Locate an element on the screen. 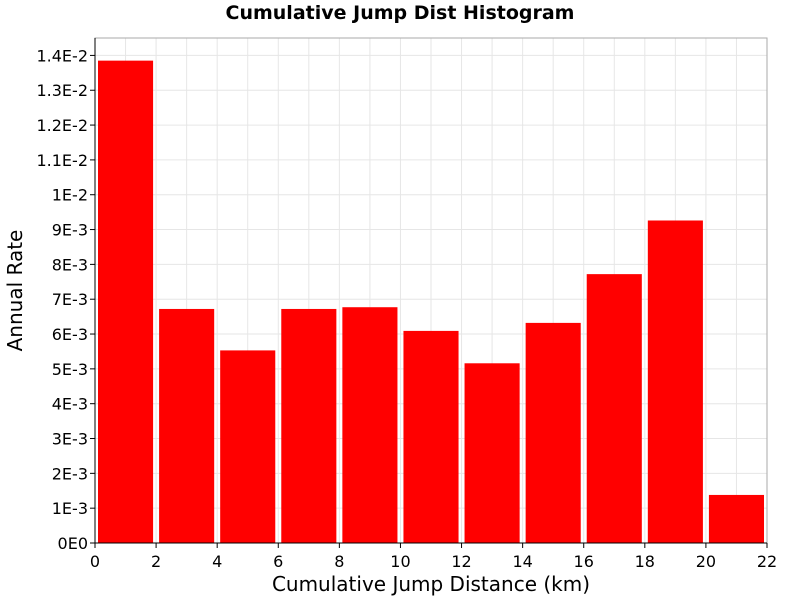 The height and width of the screenshot is (600, 800). x-tick-label: 10 is located at coordinates (400, 561).